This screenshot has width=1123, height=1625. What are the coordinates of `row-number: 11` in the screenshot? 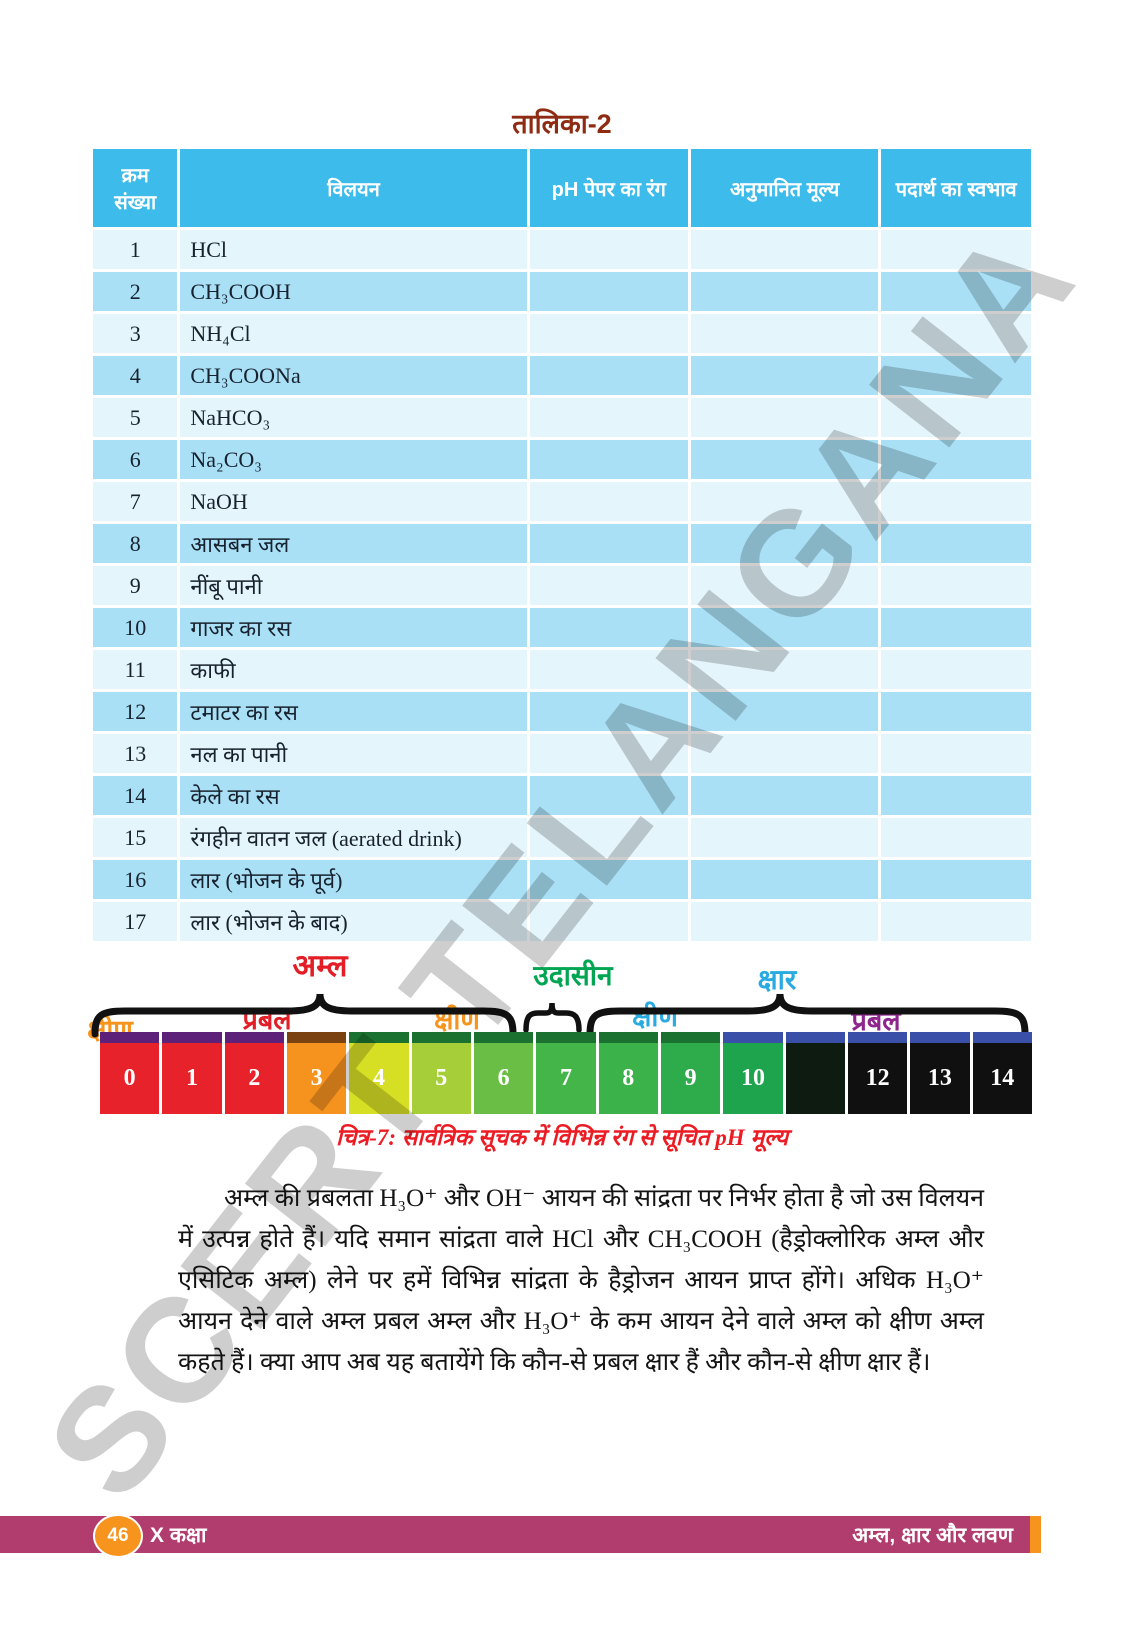 It's located at (135, 669).